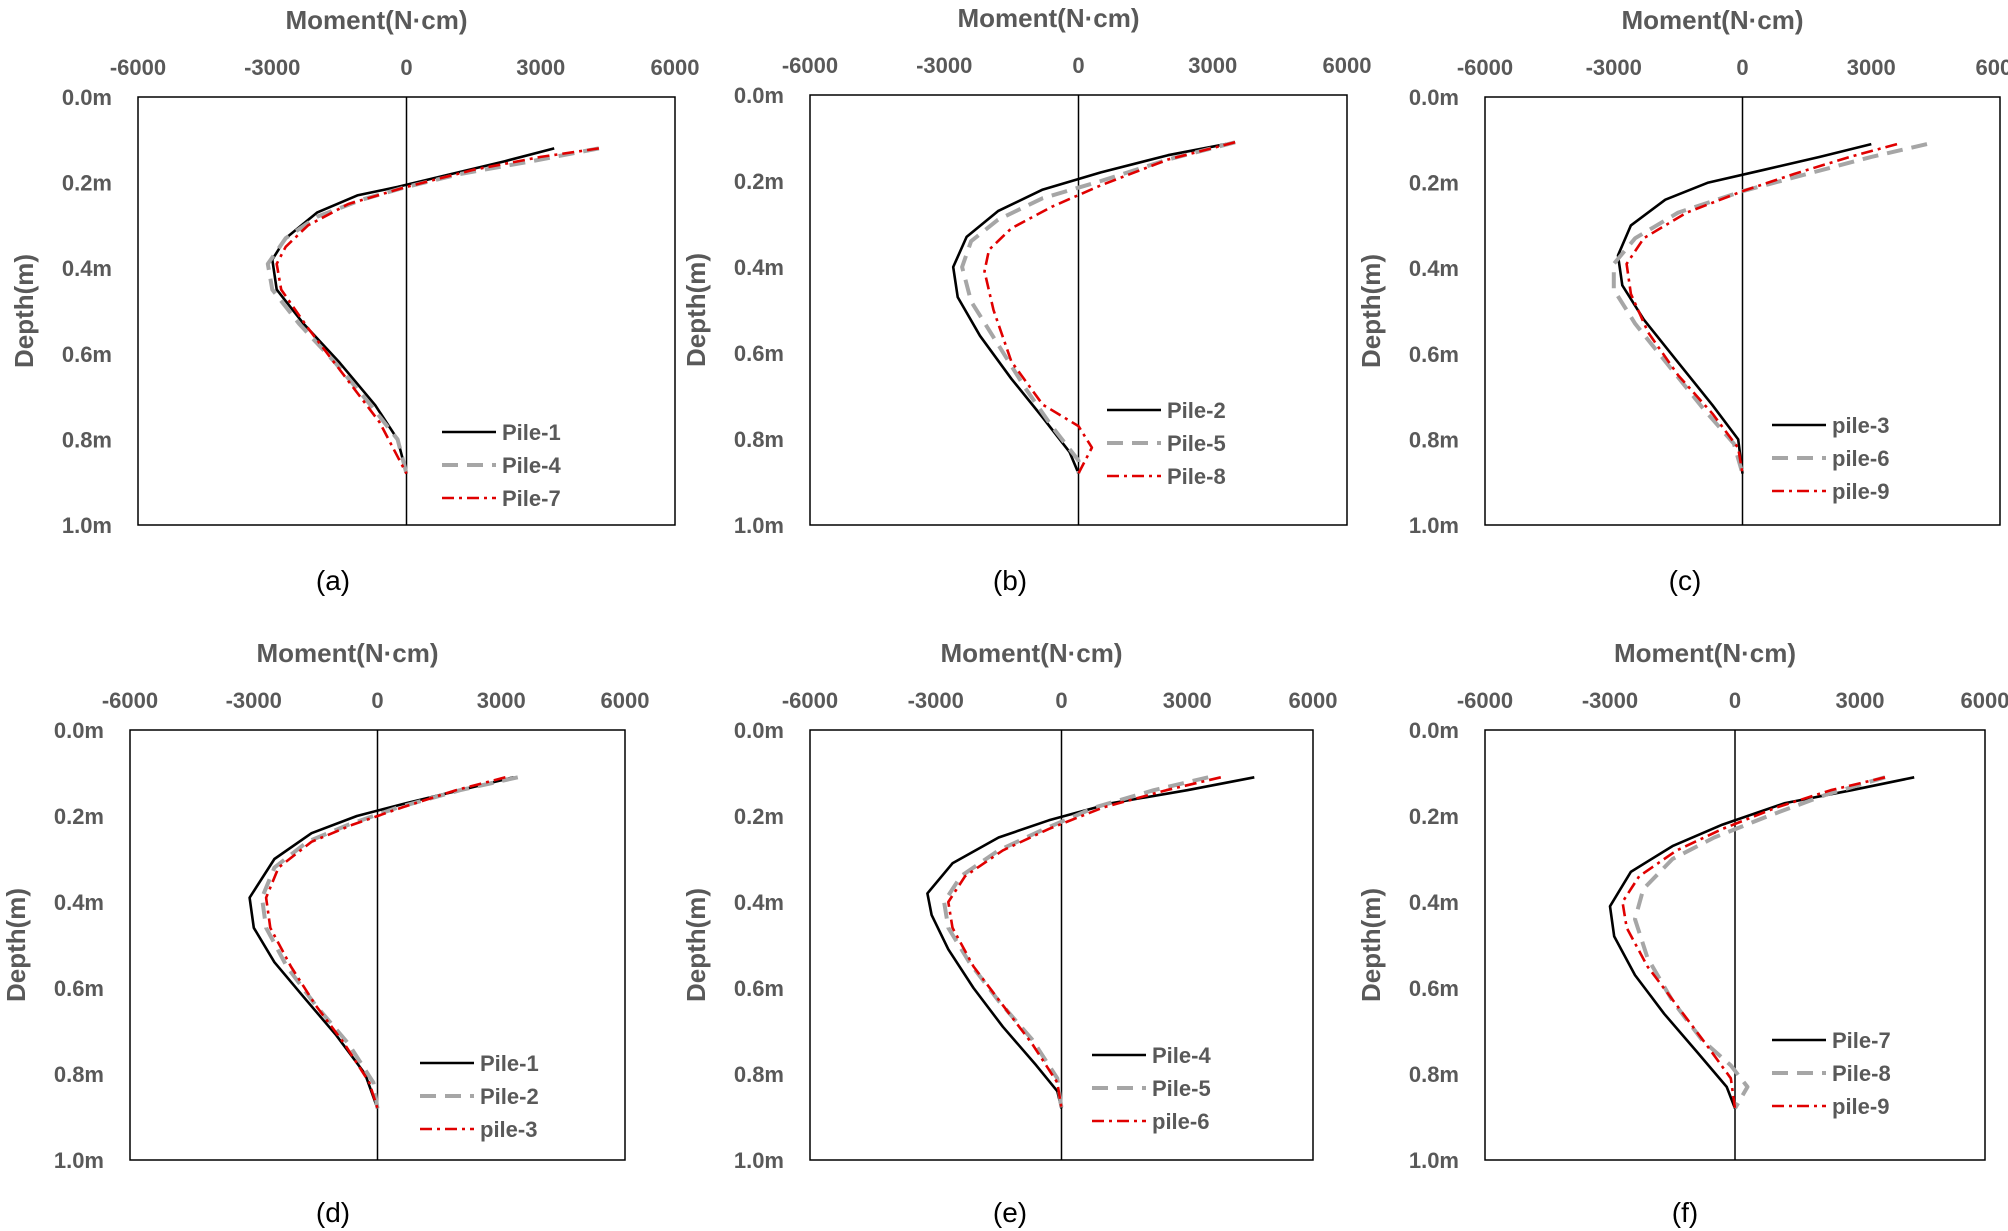 The width and height of the screenshot is (2008, 1231). What do you see at coordinates (1830, 458) in the screenshot?
I see `legend: pile-3 pile-6 pile-9` at bounding box center [1830, 458].